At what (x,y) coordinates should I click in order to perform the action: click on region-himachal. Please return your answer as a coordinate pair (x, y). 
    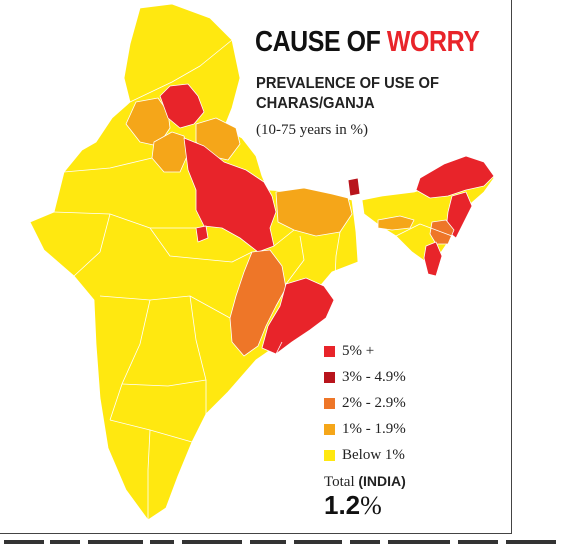
    Looking at the image, I should click on (182, 106).